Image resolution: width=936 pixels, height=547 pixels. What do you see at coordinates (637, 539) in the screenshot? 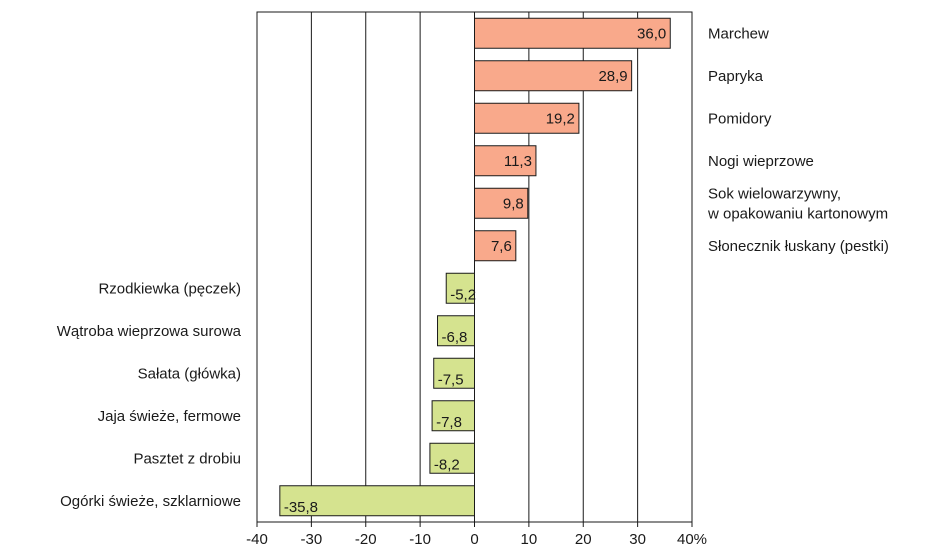
I see `x-tick-label: 30` at bounding box center [637, 539].